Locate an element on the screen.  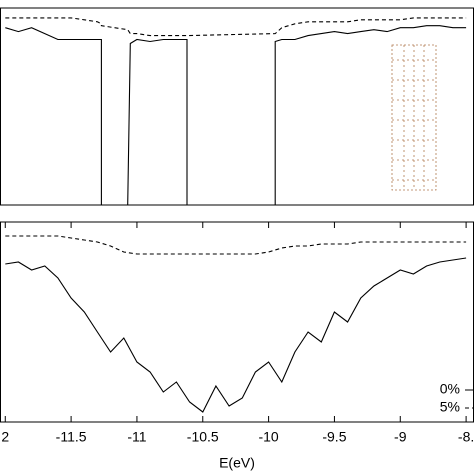
legend-label: 0% is located at coordinates (450, 389).